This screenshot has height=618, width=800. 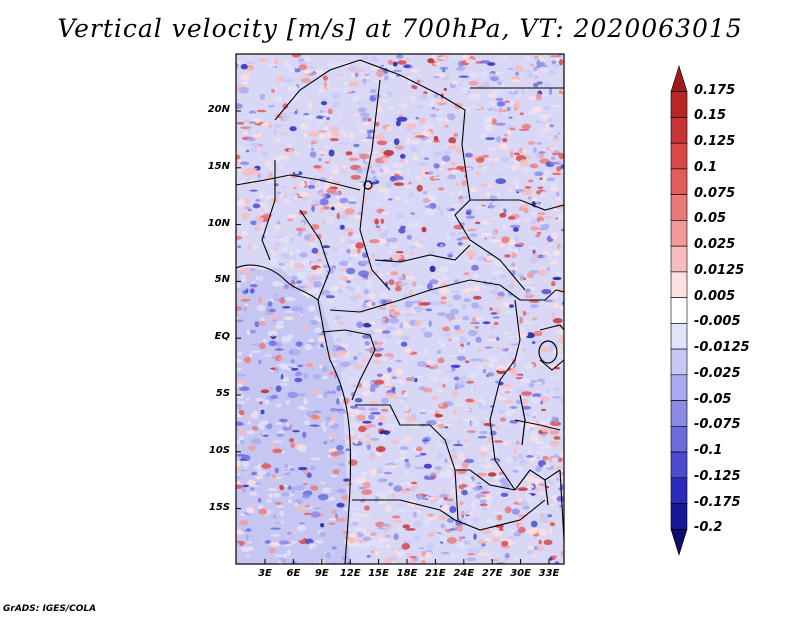 I want to click on colorbar-label: -0.025, so click(x=717, y=373).